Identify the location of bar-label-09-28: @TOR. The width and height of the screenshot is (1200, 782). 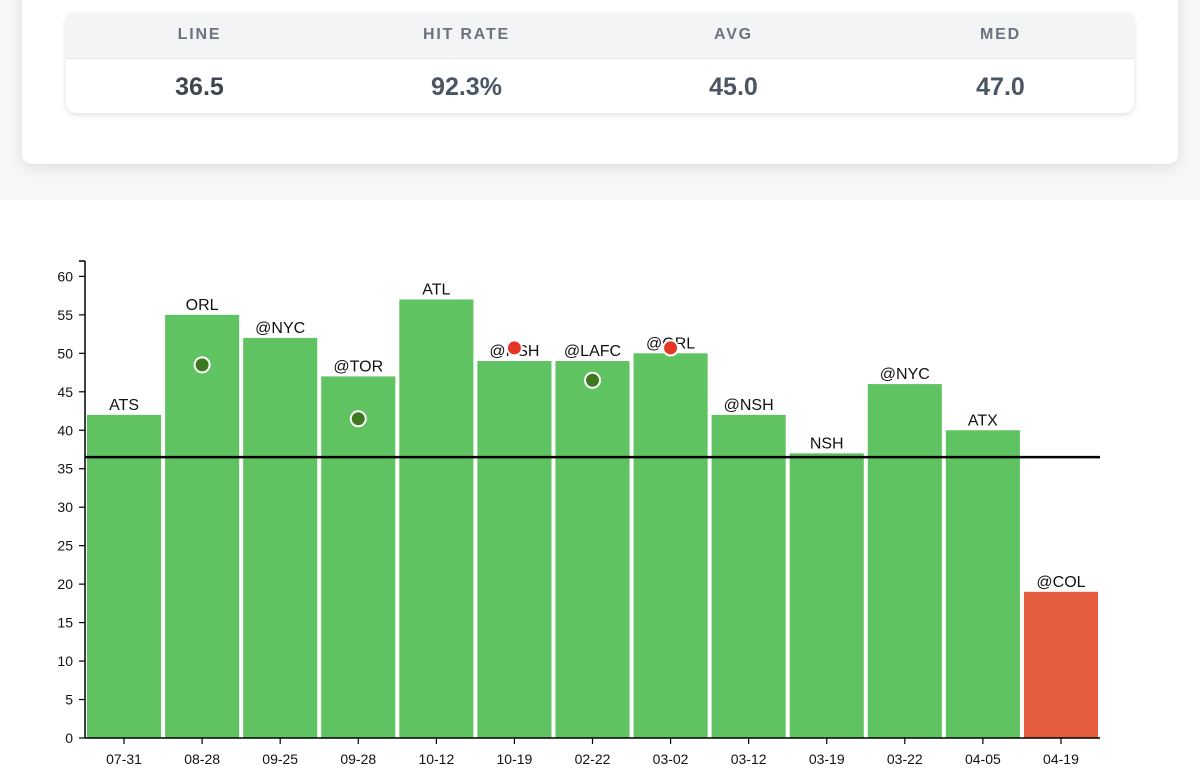
(358, 366).